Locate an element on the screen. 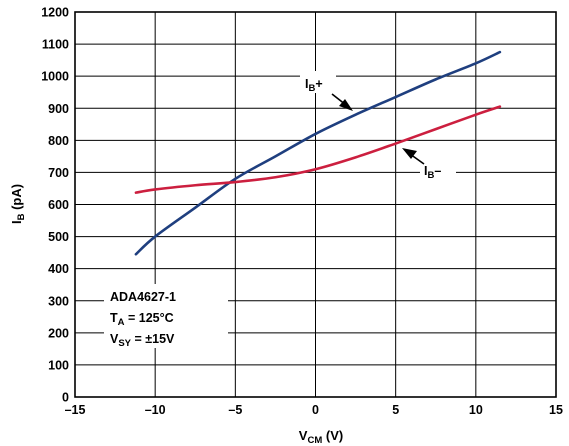  y-tick-label: 0 is located at coordinates (65, 398).